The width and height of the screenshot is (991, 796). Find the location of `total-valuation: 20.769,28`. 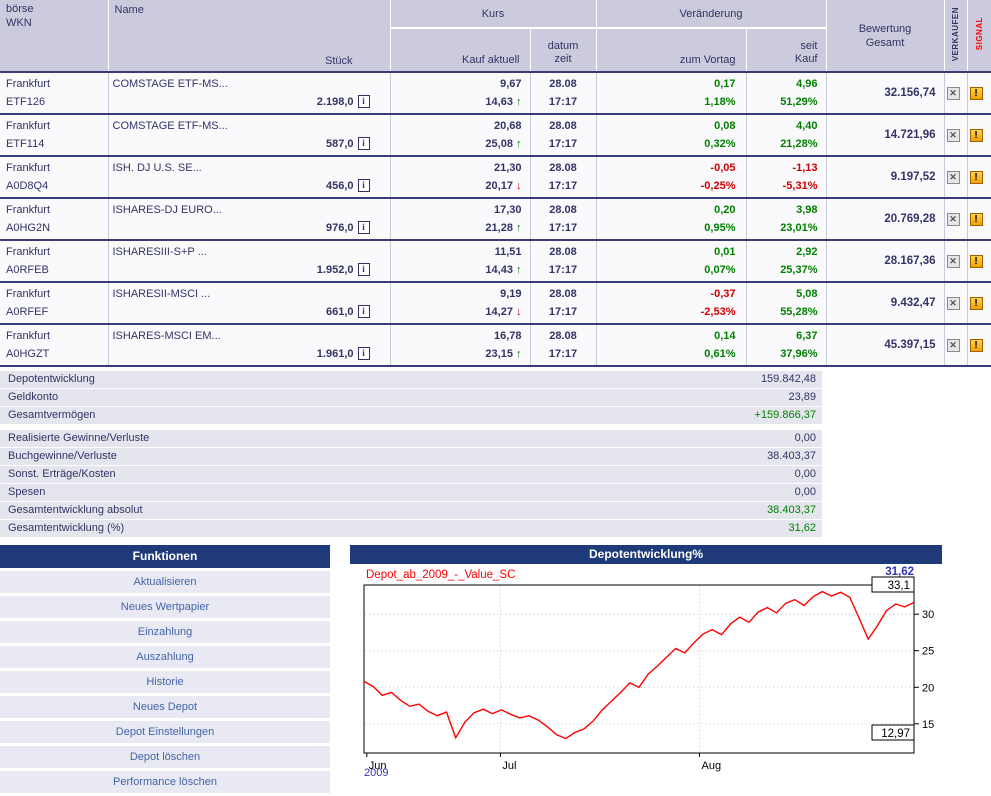

total-valuation: 20.769,28 is located at coordinates (884, 219).